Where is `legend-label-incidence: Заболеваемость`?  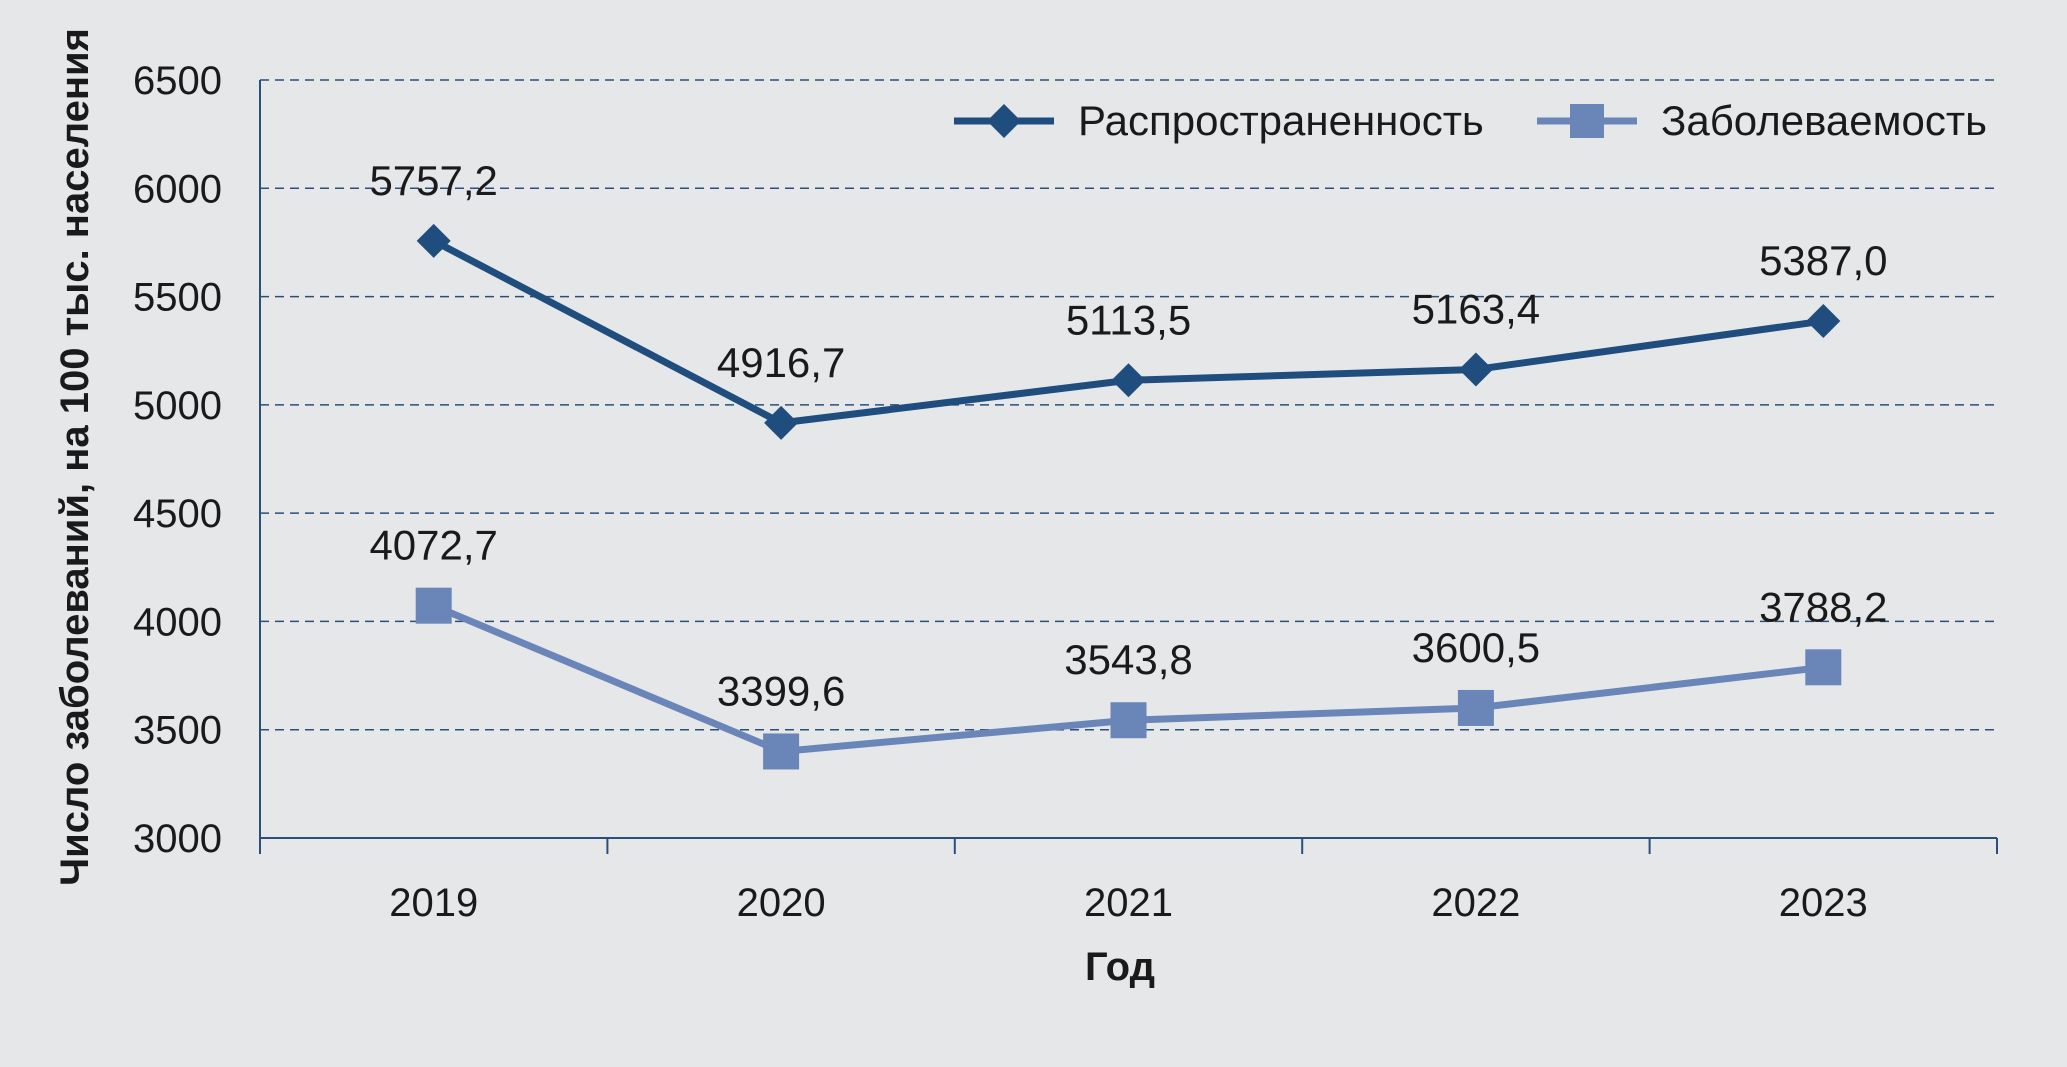
legend-label-incidence: Заболеваемость is located at coordinates (1824, 120).